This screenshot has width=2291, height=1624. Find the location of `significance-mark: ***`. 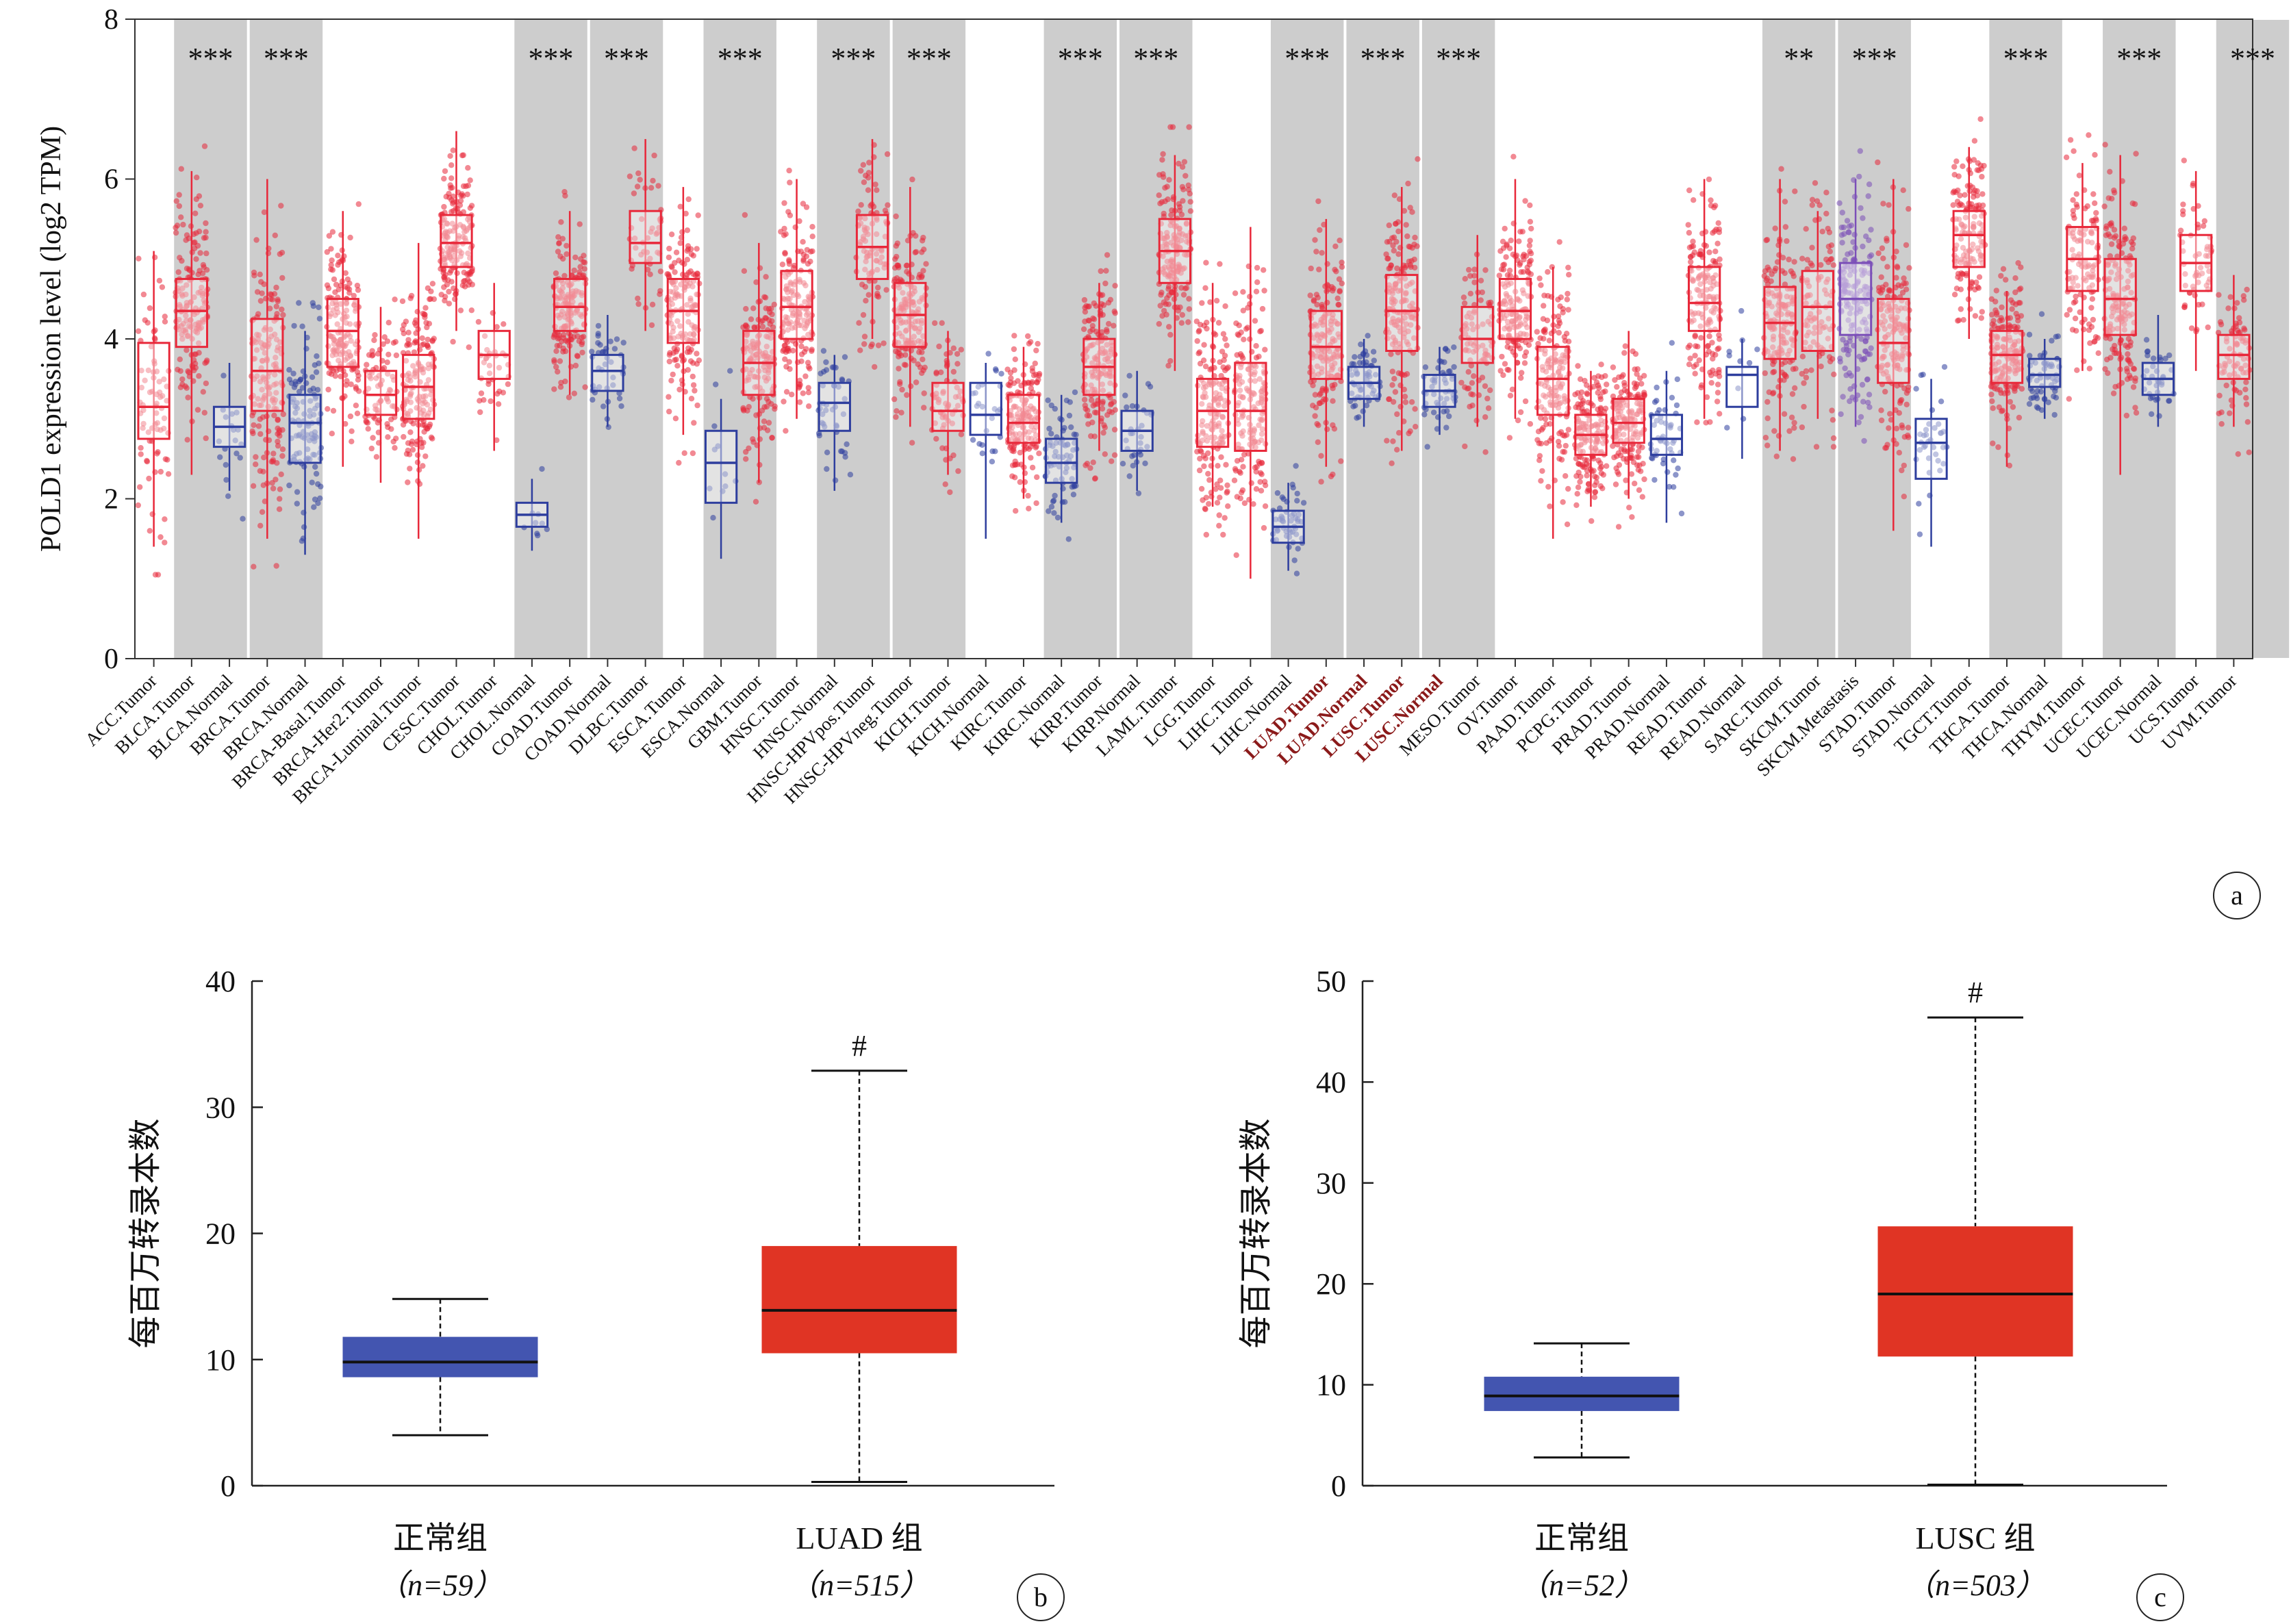

significance-mark: *** is located at coordinates (1383, 59).